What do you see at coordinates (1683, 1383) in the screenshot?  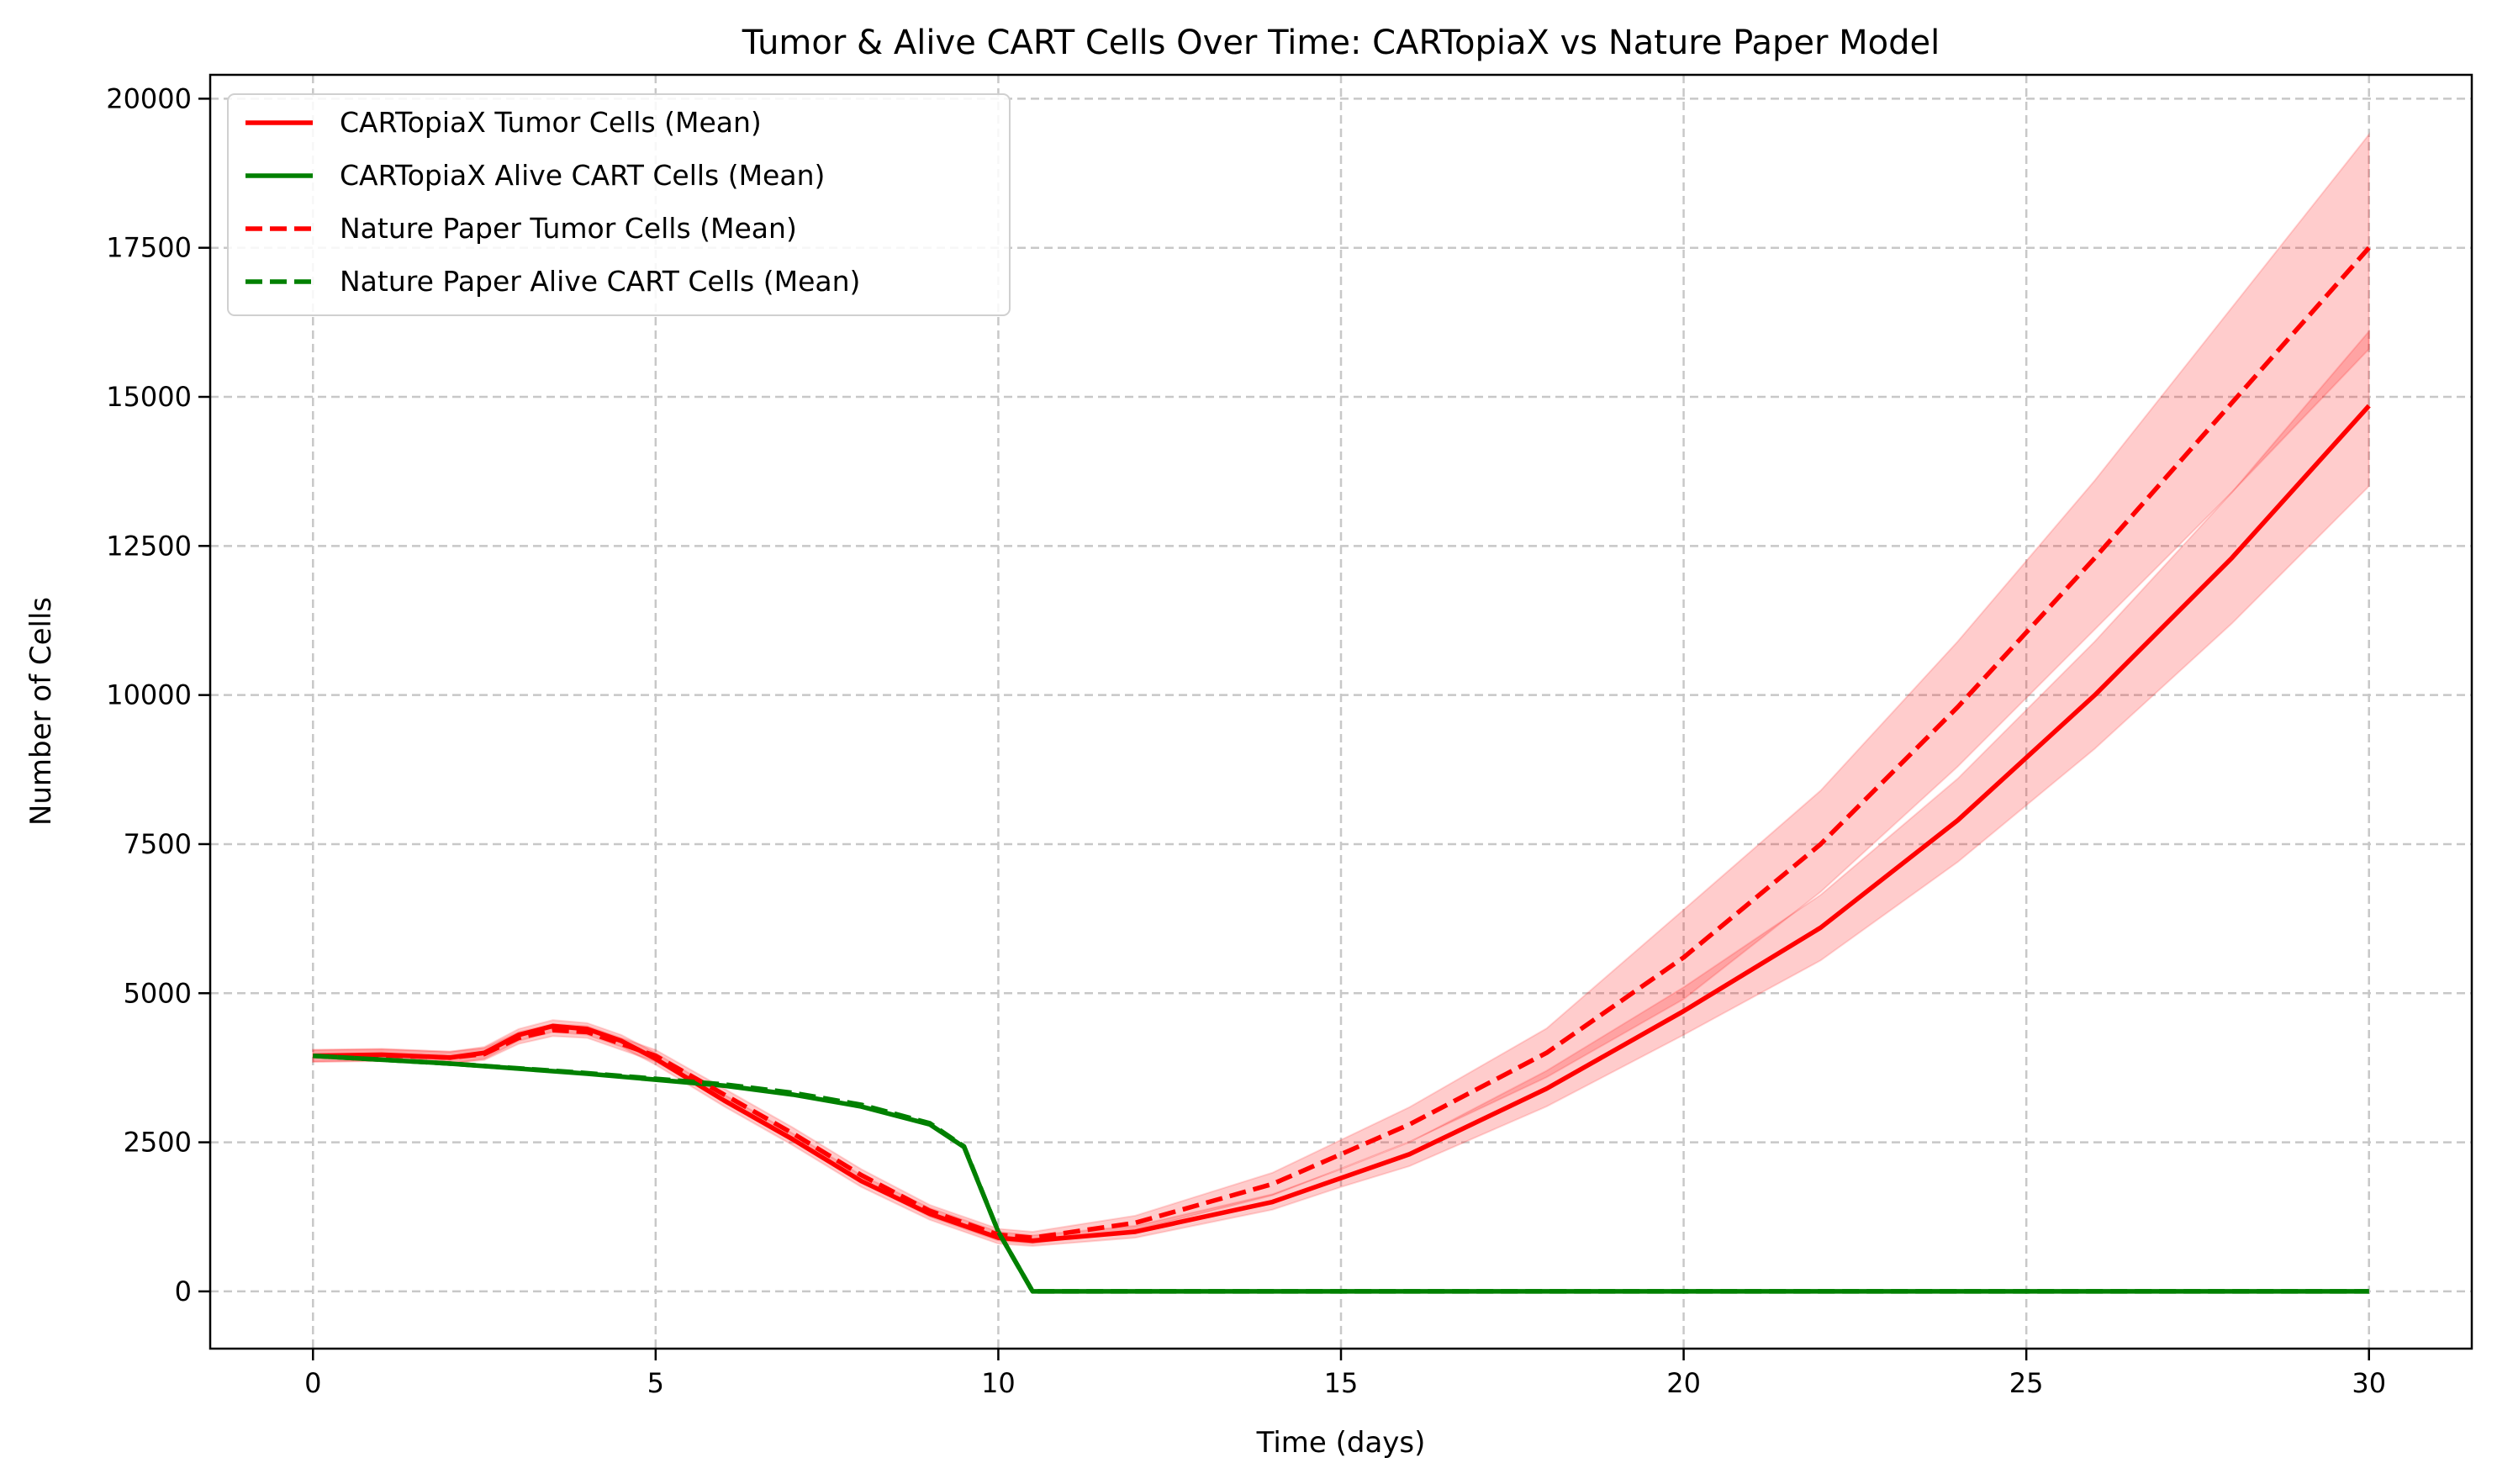 I see `x-tick-label: 20` at bounding box center [1683, 1383].